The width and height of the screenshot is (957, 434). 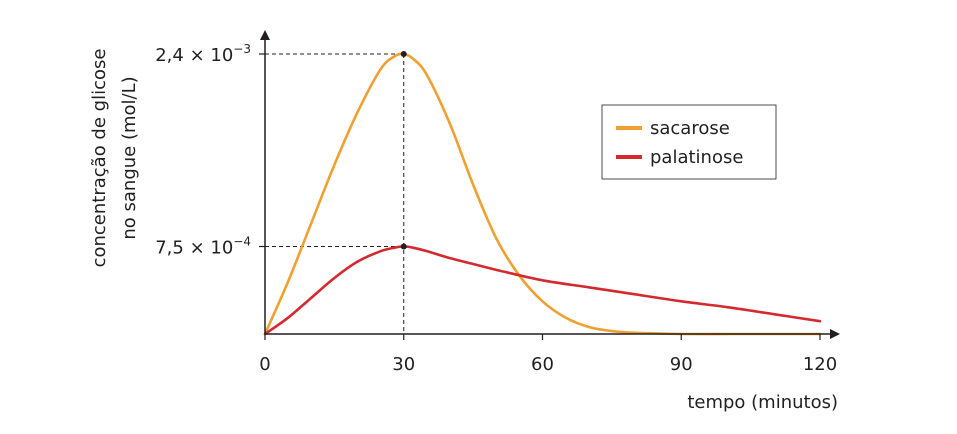 I want to click on y-tick-exponent-1: −4, so click(x=242, y=242).